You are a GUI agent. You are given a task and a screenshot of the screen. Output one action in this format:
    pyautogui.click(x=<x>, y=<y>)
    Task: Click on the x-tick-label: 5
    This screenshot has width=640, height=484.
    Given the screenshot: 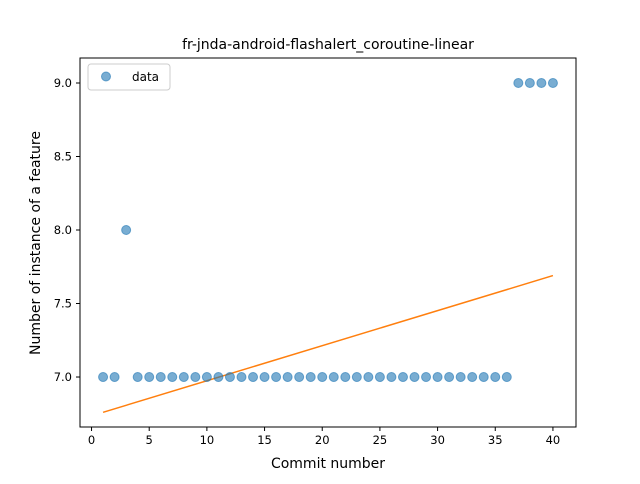 What is the action you would take?
    pyautogui.click(x=149, y=440)
    